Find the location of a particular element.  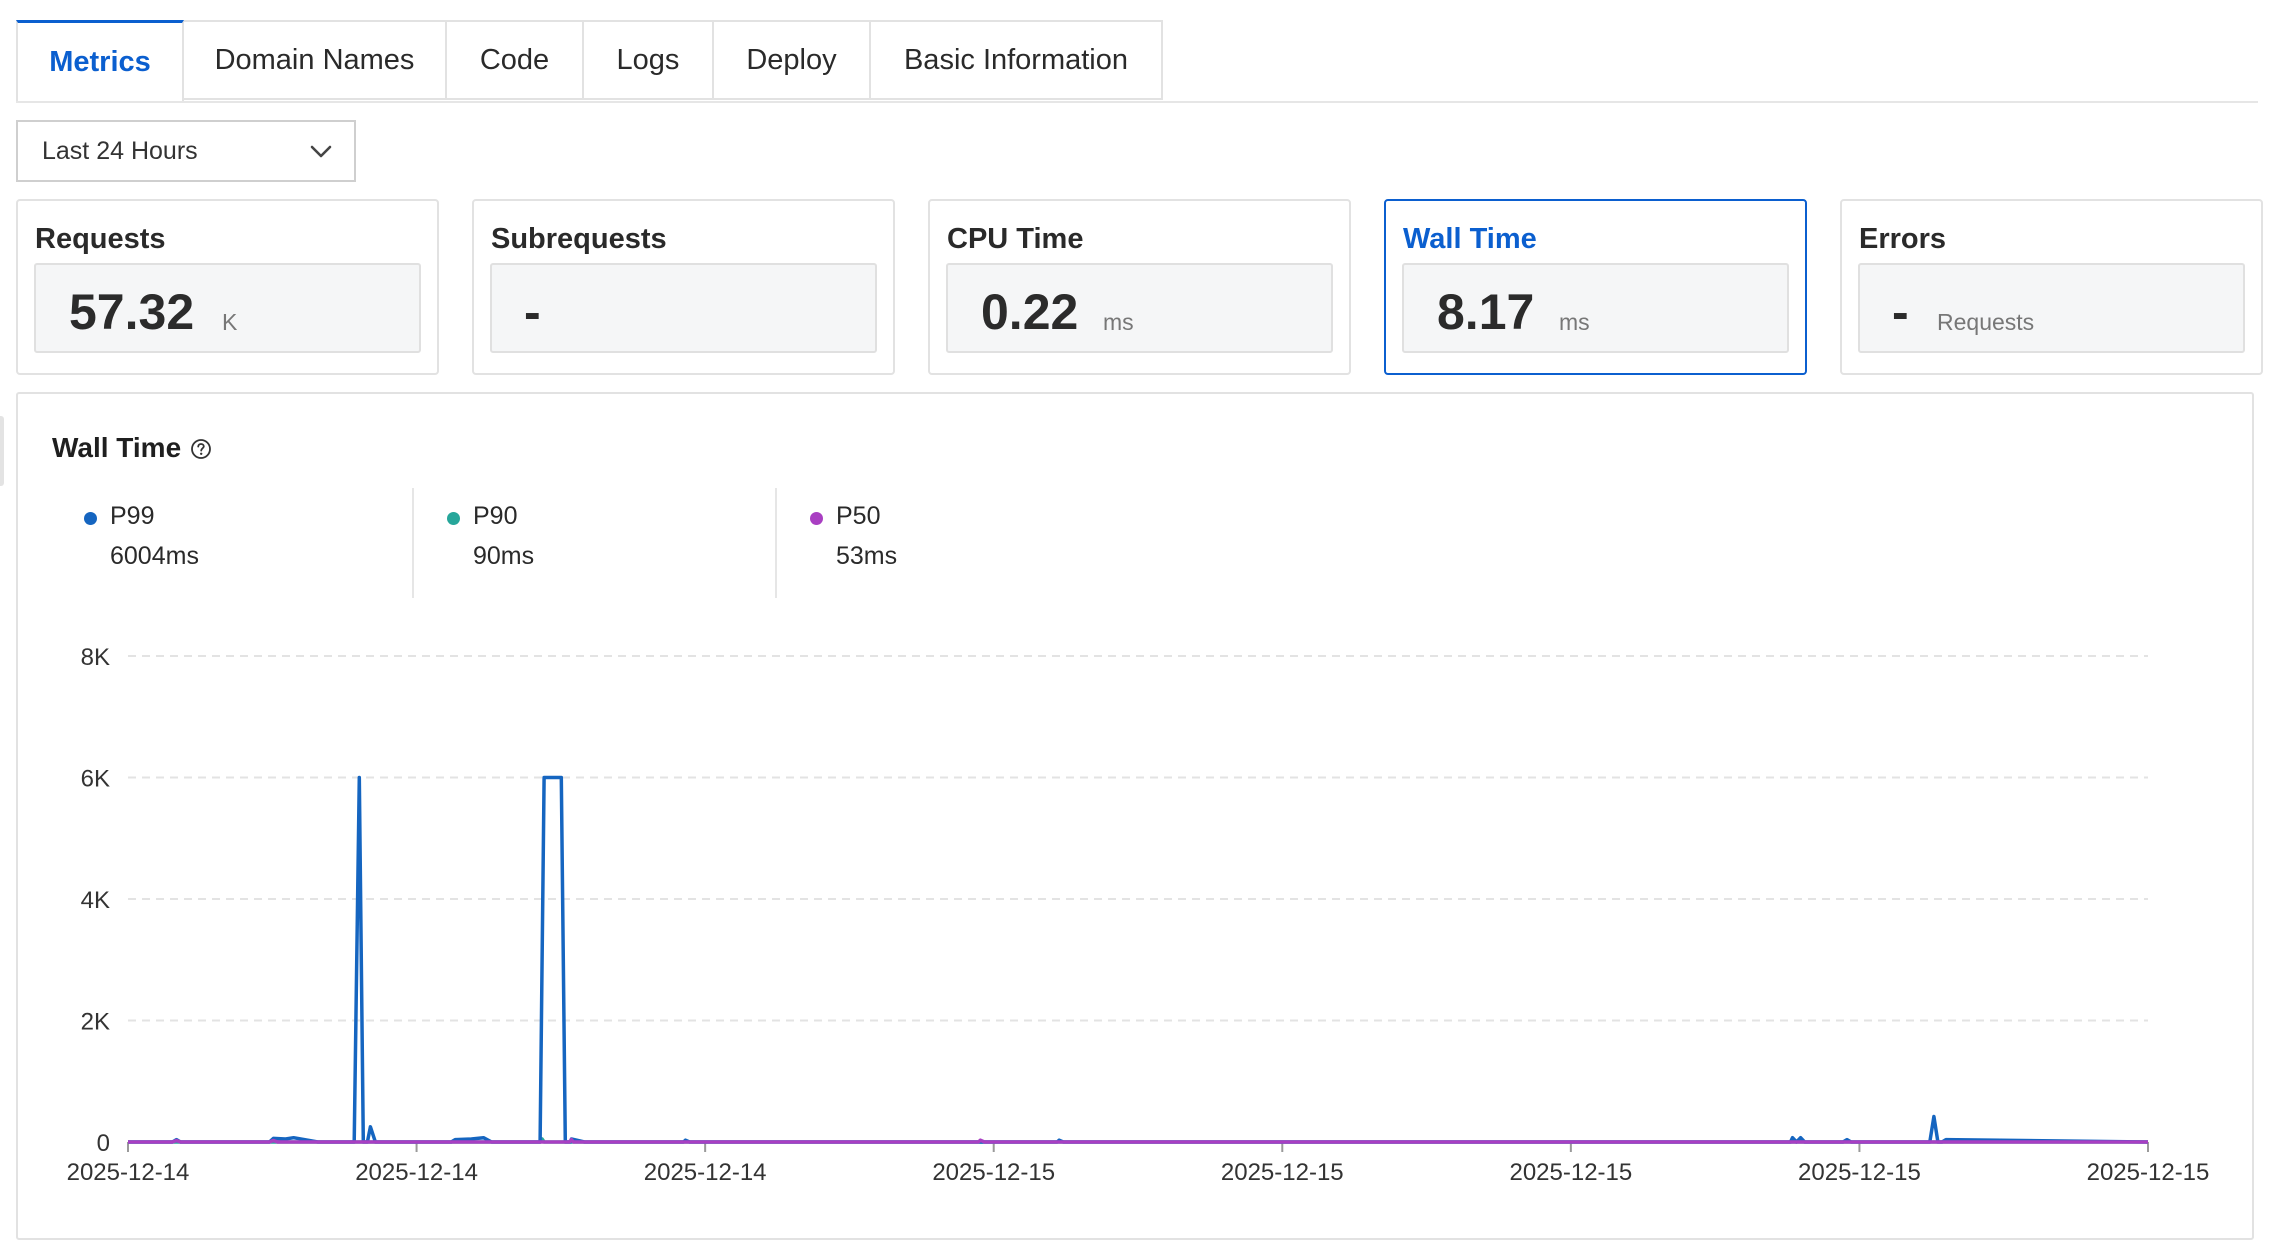

y-tick-label: 4K is located at coordinates (95, 900).